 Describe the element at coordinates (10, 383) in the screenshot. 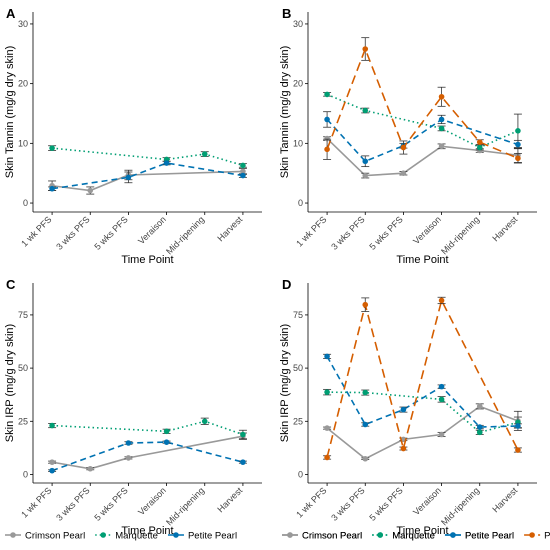

I see `y-axis-title: Skin IRP (mg/g dry skin)` at that location.